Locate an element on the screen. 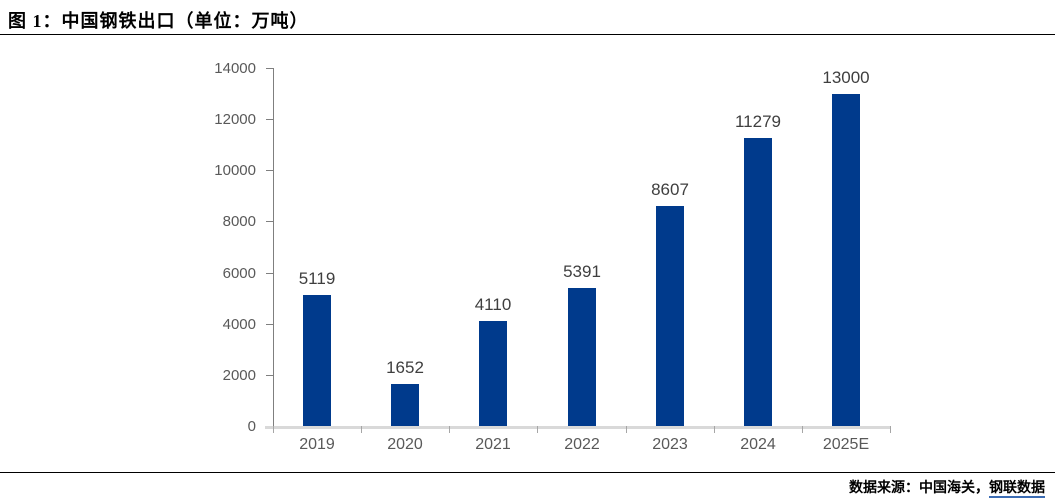  y-tick-label: 4000 is located at coordinates (239, 324).